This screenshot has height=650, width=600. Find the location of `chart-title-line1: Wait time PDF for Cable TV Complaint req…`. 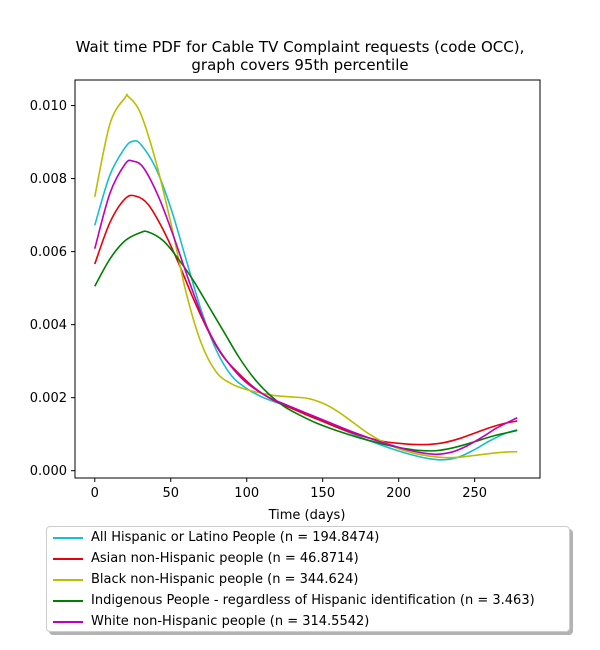

chart-title-line1: Wait time PDF for Cable TV Complaint req… is located at coordinates (300, 47).